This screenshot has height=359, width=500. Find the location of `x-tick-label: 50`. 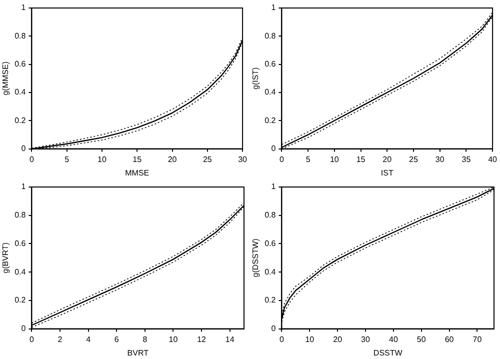

x-tick-label: 50 is located at coordinates (421, 339).